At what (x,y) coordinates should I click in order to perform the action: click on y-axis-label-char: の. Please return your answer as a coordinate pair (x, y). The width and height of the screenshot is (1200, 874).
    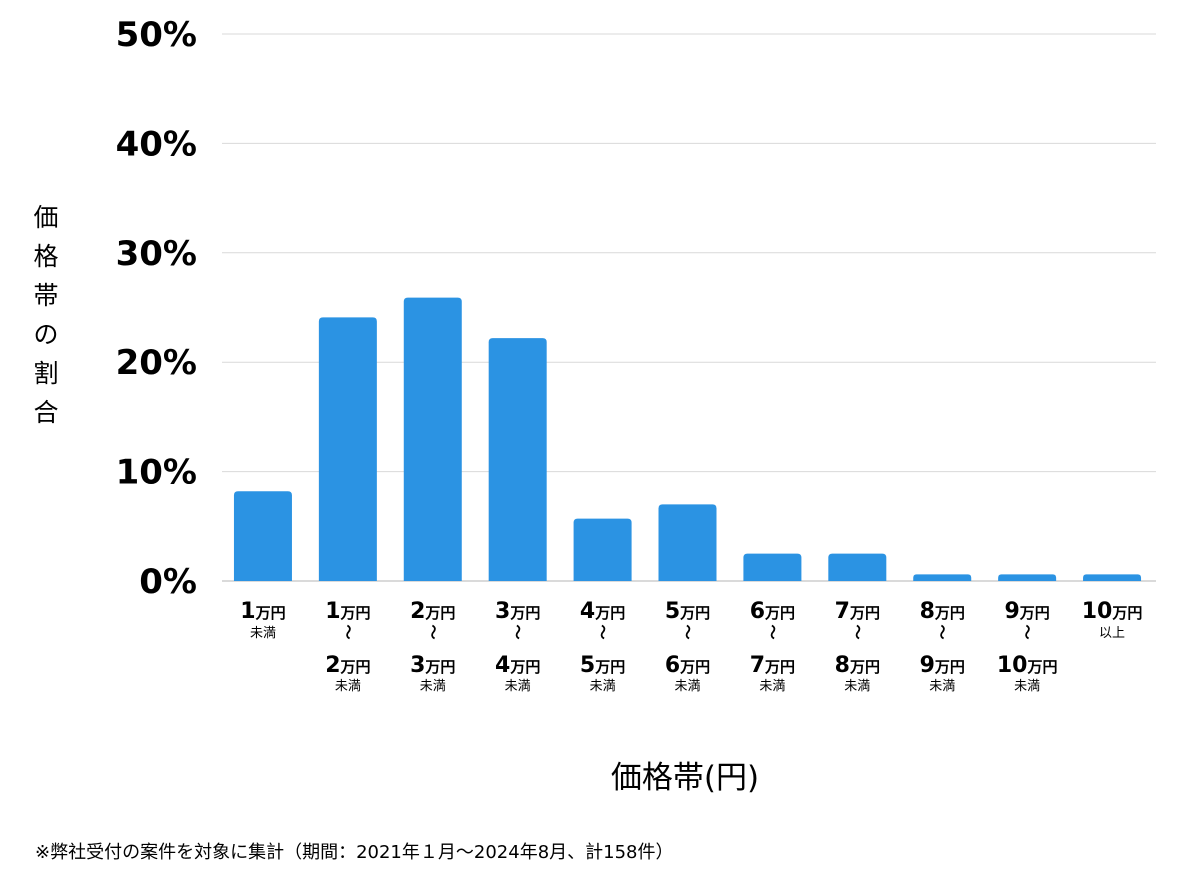
    Looking at the image, I should click on (45, 334).